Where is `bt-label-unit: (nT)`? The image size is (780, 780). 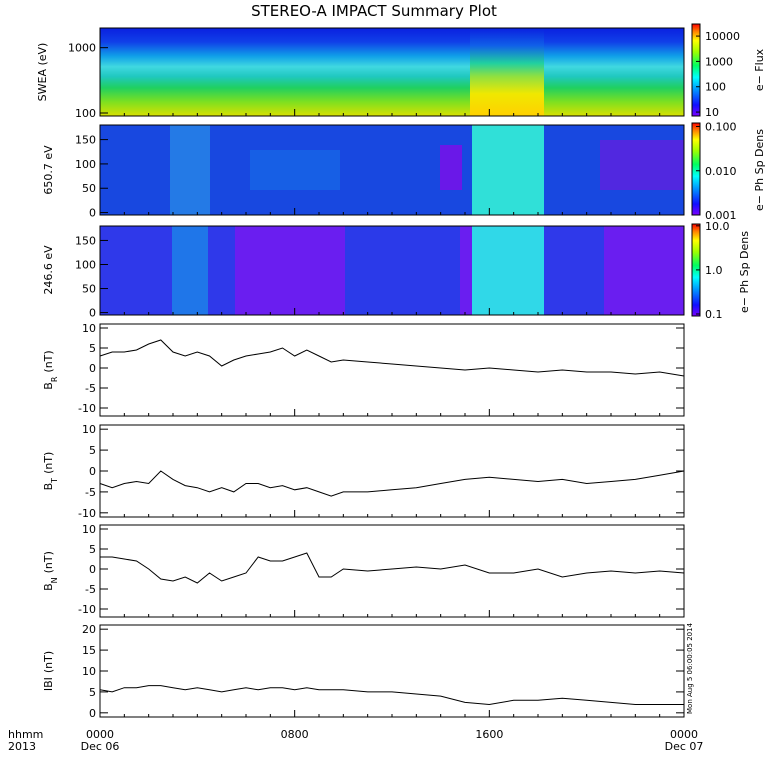 bt-label-unit: (nT) is located at coordinates (48, 463).